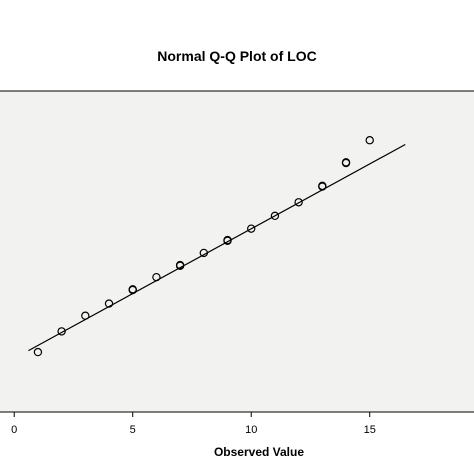 This screenshot has width=474, height=474. What do you see at coordinates (236, 56) in the screenshot?
I see `chart-title: Normal Q-Q Plot of LOC` at bounding box center [236, 56].